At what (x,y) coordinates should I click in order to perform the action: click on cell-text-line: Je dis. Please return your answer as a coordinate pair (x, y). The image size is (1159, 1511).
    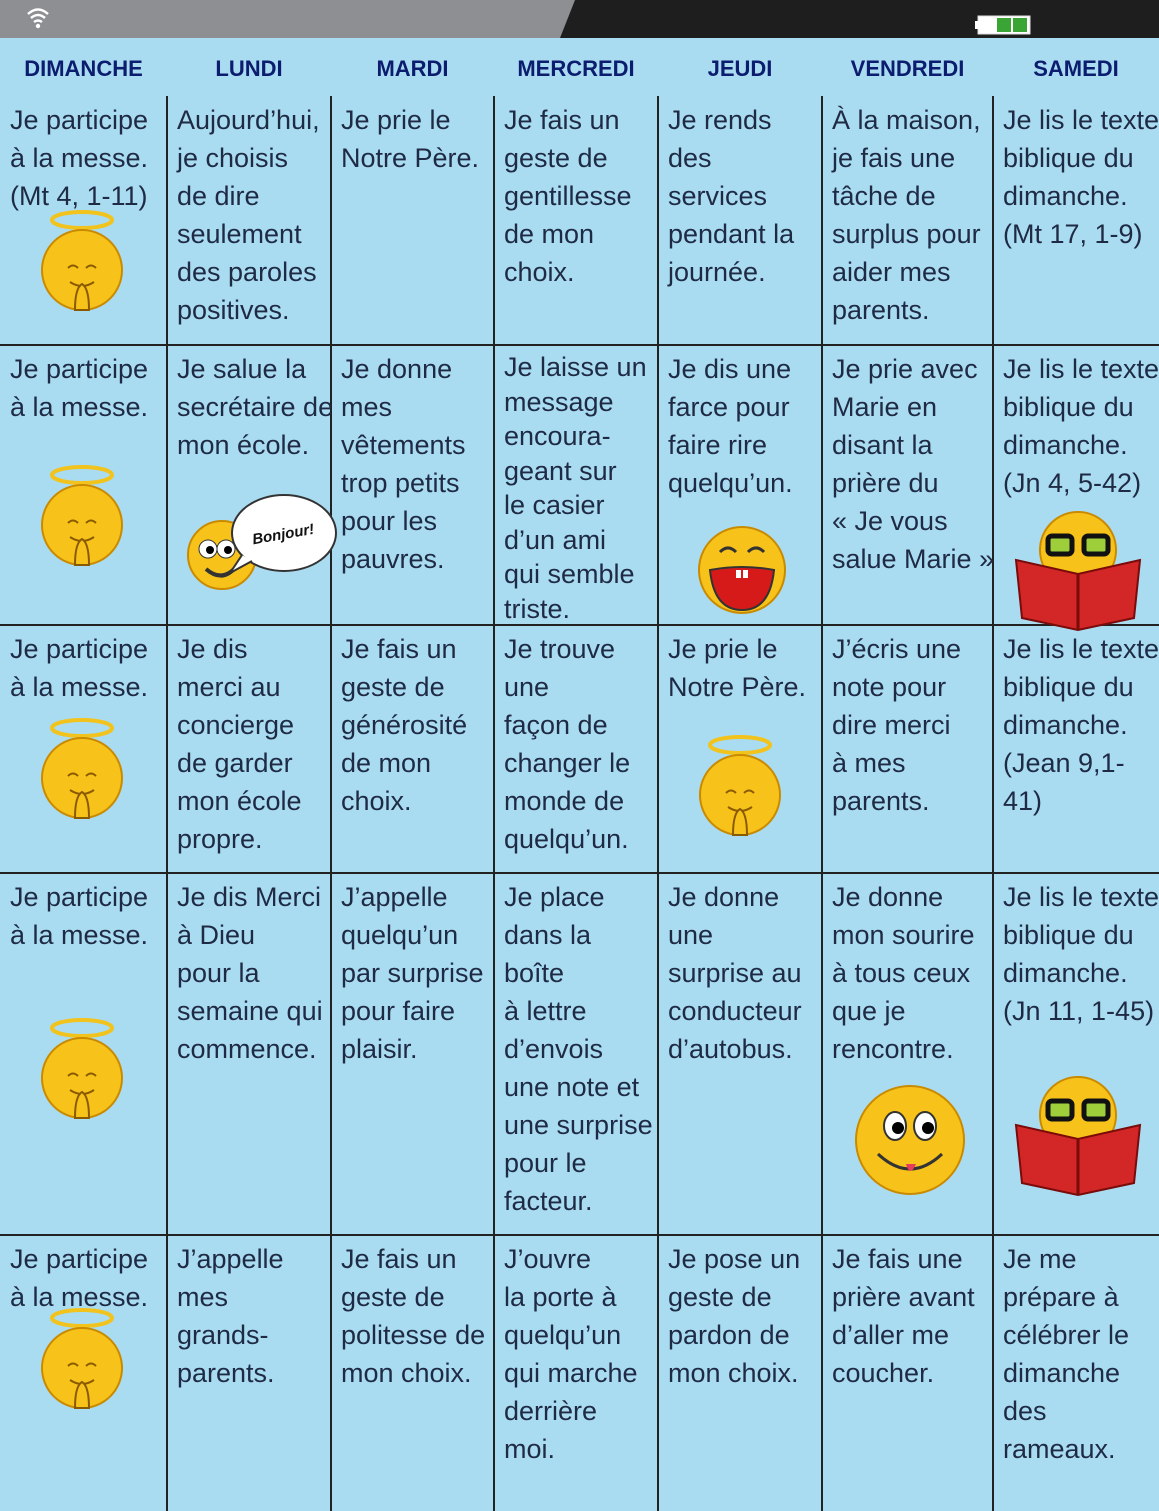
    Looking at the image, I should click on (212, 649).